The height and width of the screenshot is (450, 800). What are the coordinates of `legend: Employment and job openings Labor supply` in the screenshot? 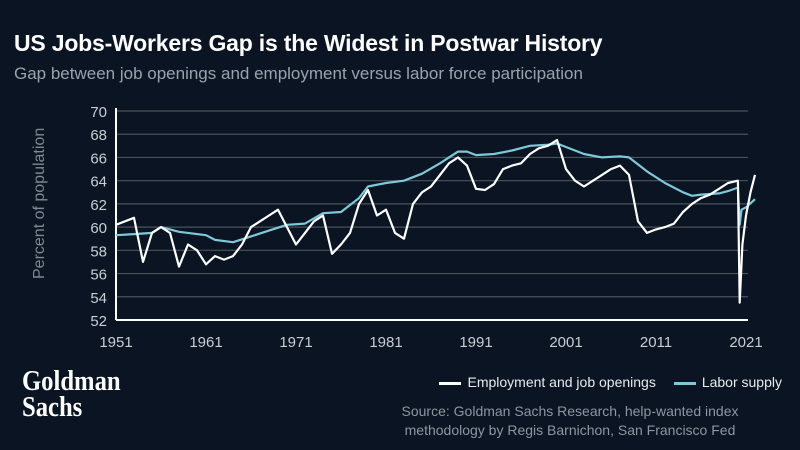 It's located at (610, 382).